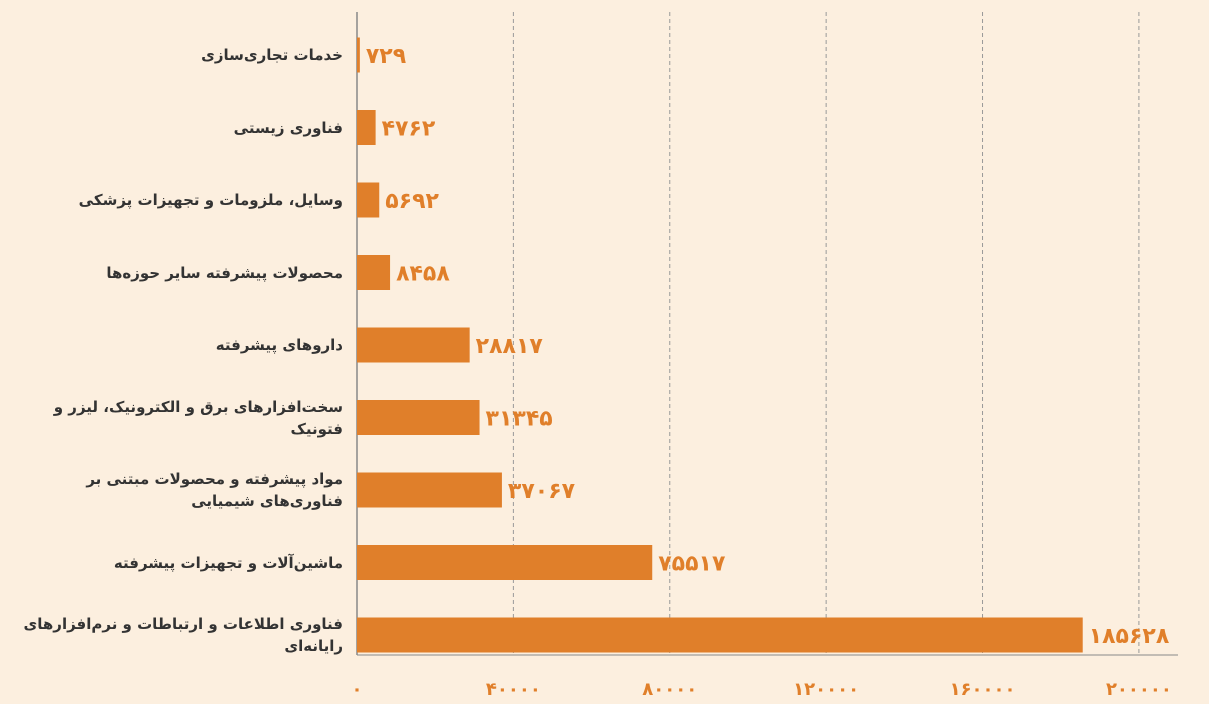  Describe the element at coordinates (210, 200) in the screenshot. I see `category-label: وسایل، ملزومات و تجهیزات پزشکی` at that location.